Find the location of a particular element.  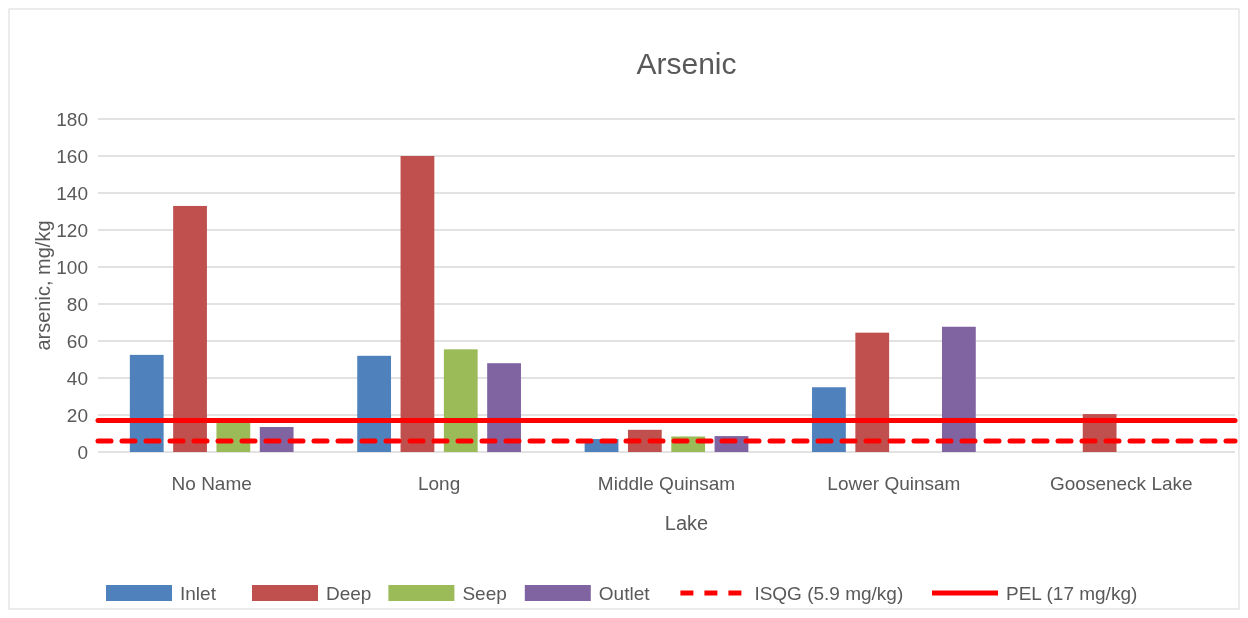

legend-label: ISQG (5.9 mg/kg) is located at coordinates (829, 593).